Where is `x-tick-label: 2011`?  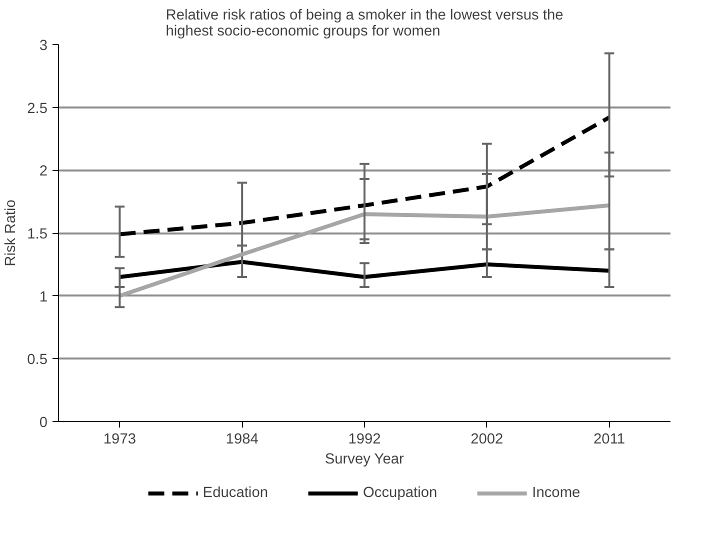 x-tick-label: 2011 is located at coordinates (610, 440).